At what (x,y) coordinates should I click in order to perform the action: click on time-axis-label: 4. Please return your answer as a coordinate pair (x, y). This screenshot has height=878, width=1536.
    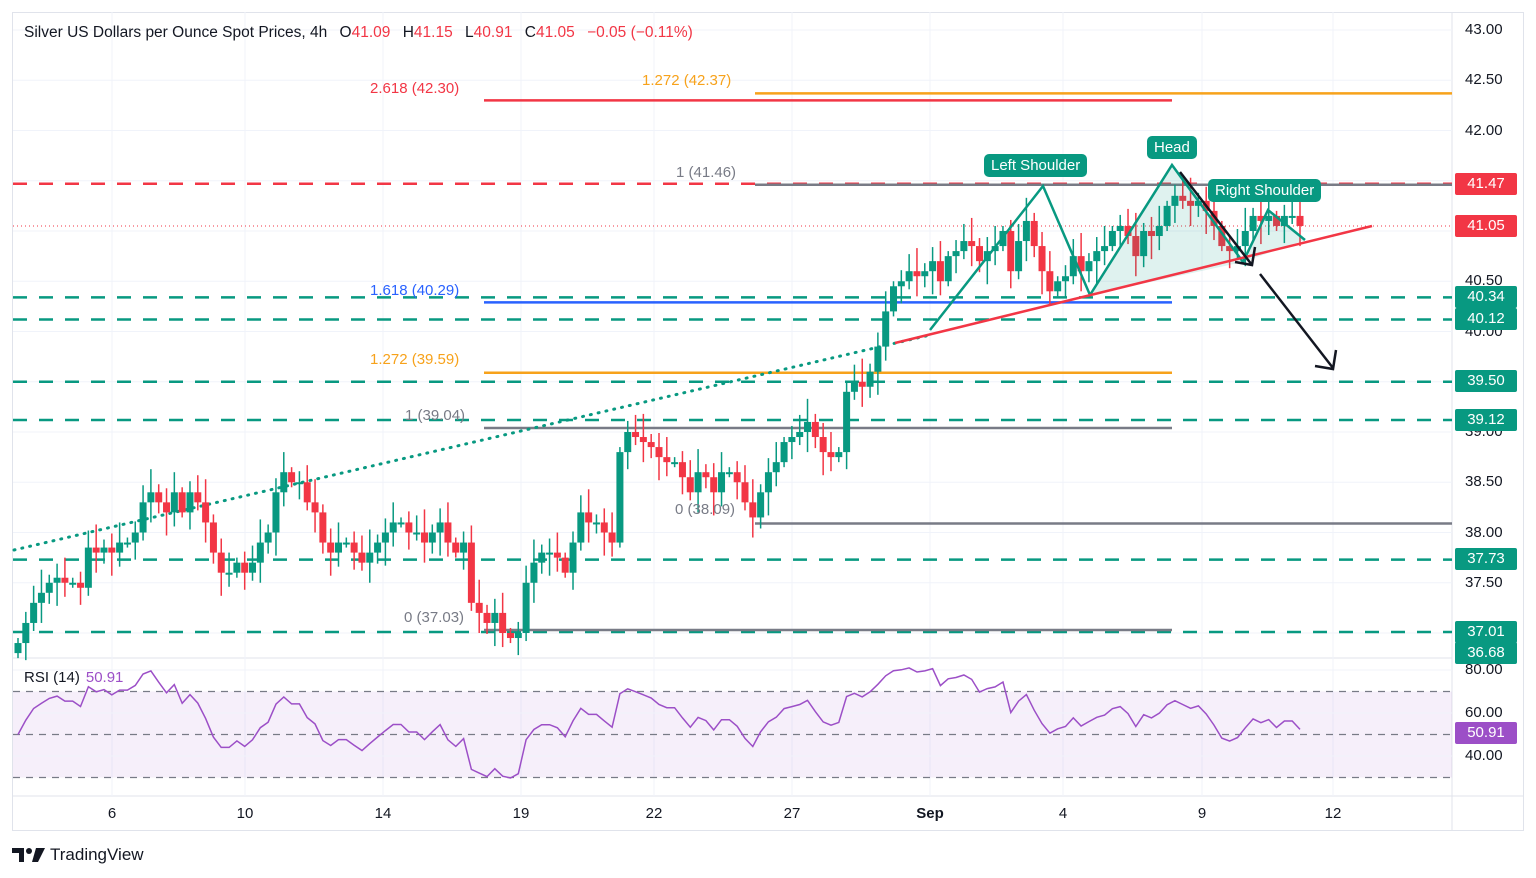
    Looking at the image, I should click on (1063, 813).